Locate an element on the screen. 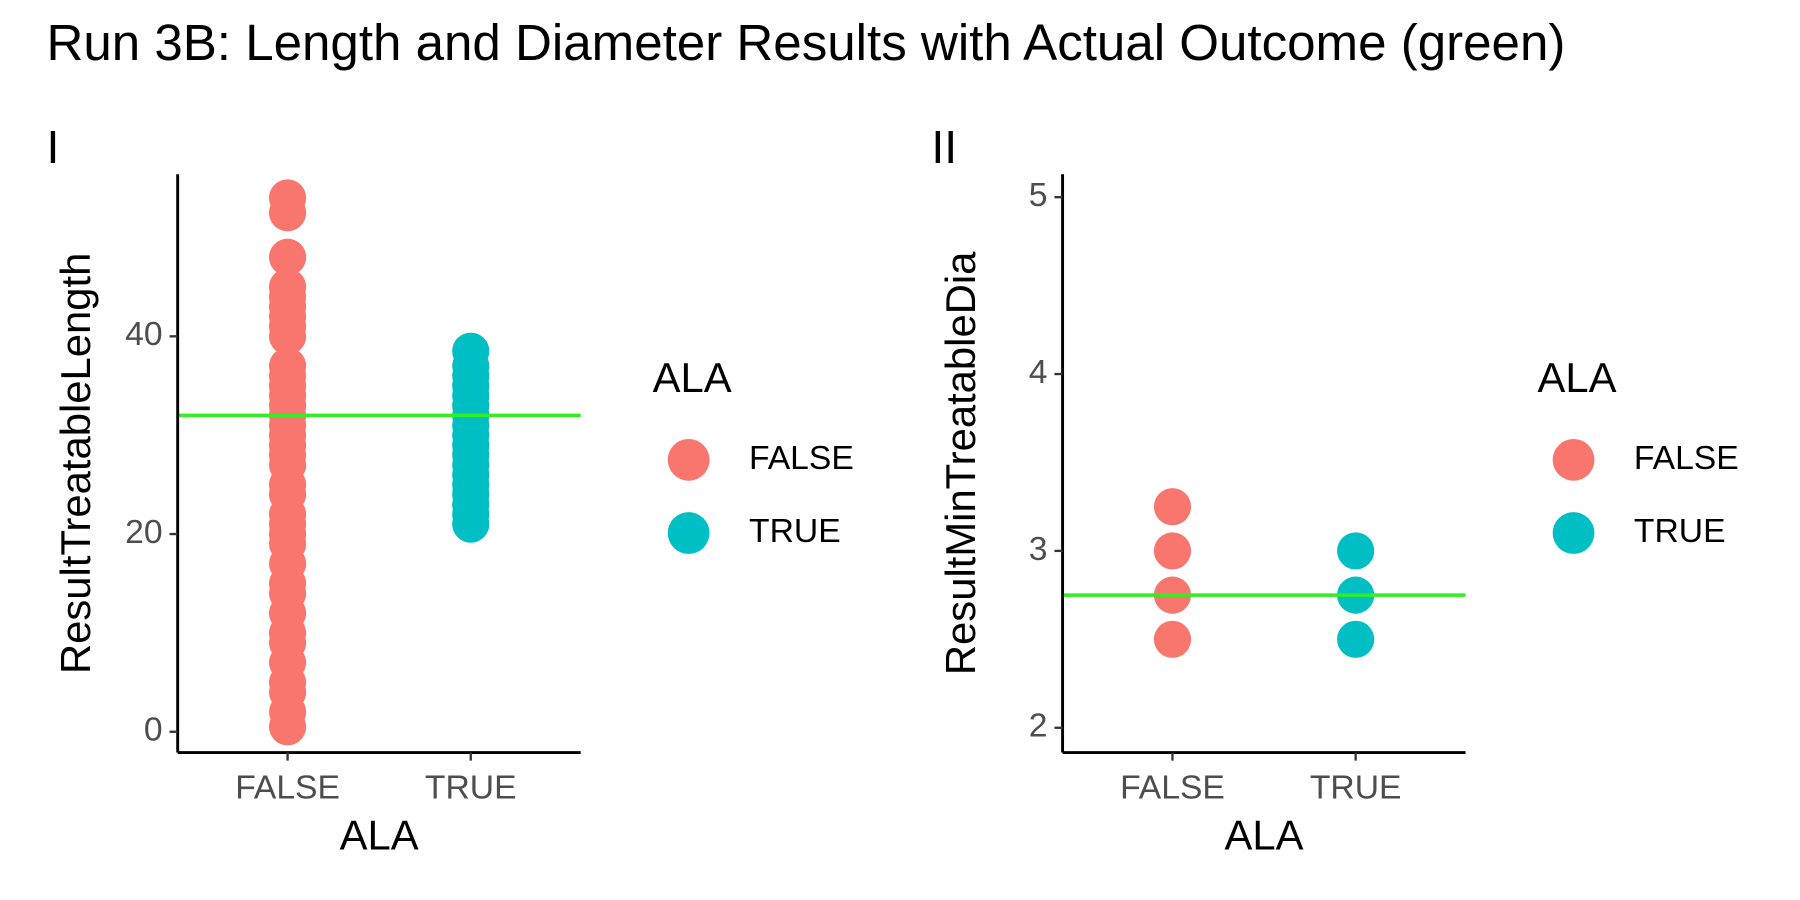 Image resolution: width=1800 pixels, height=900 pixels. y-tick-label: 40 is located at coordinates (143, 334).